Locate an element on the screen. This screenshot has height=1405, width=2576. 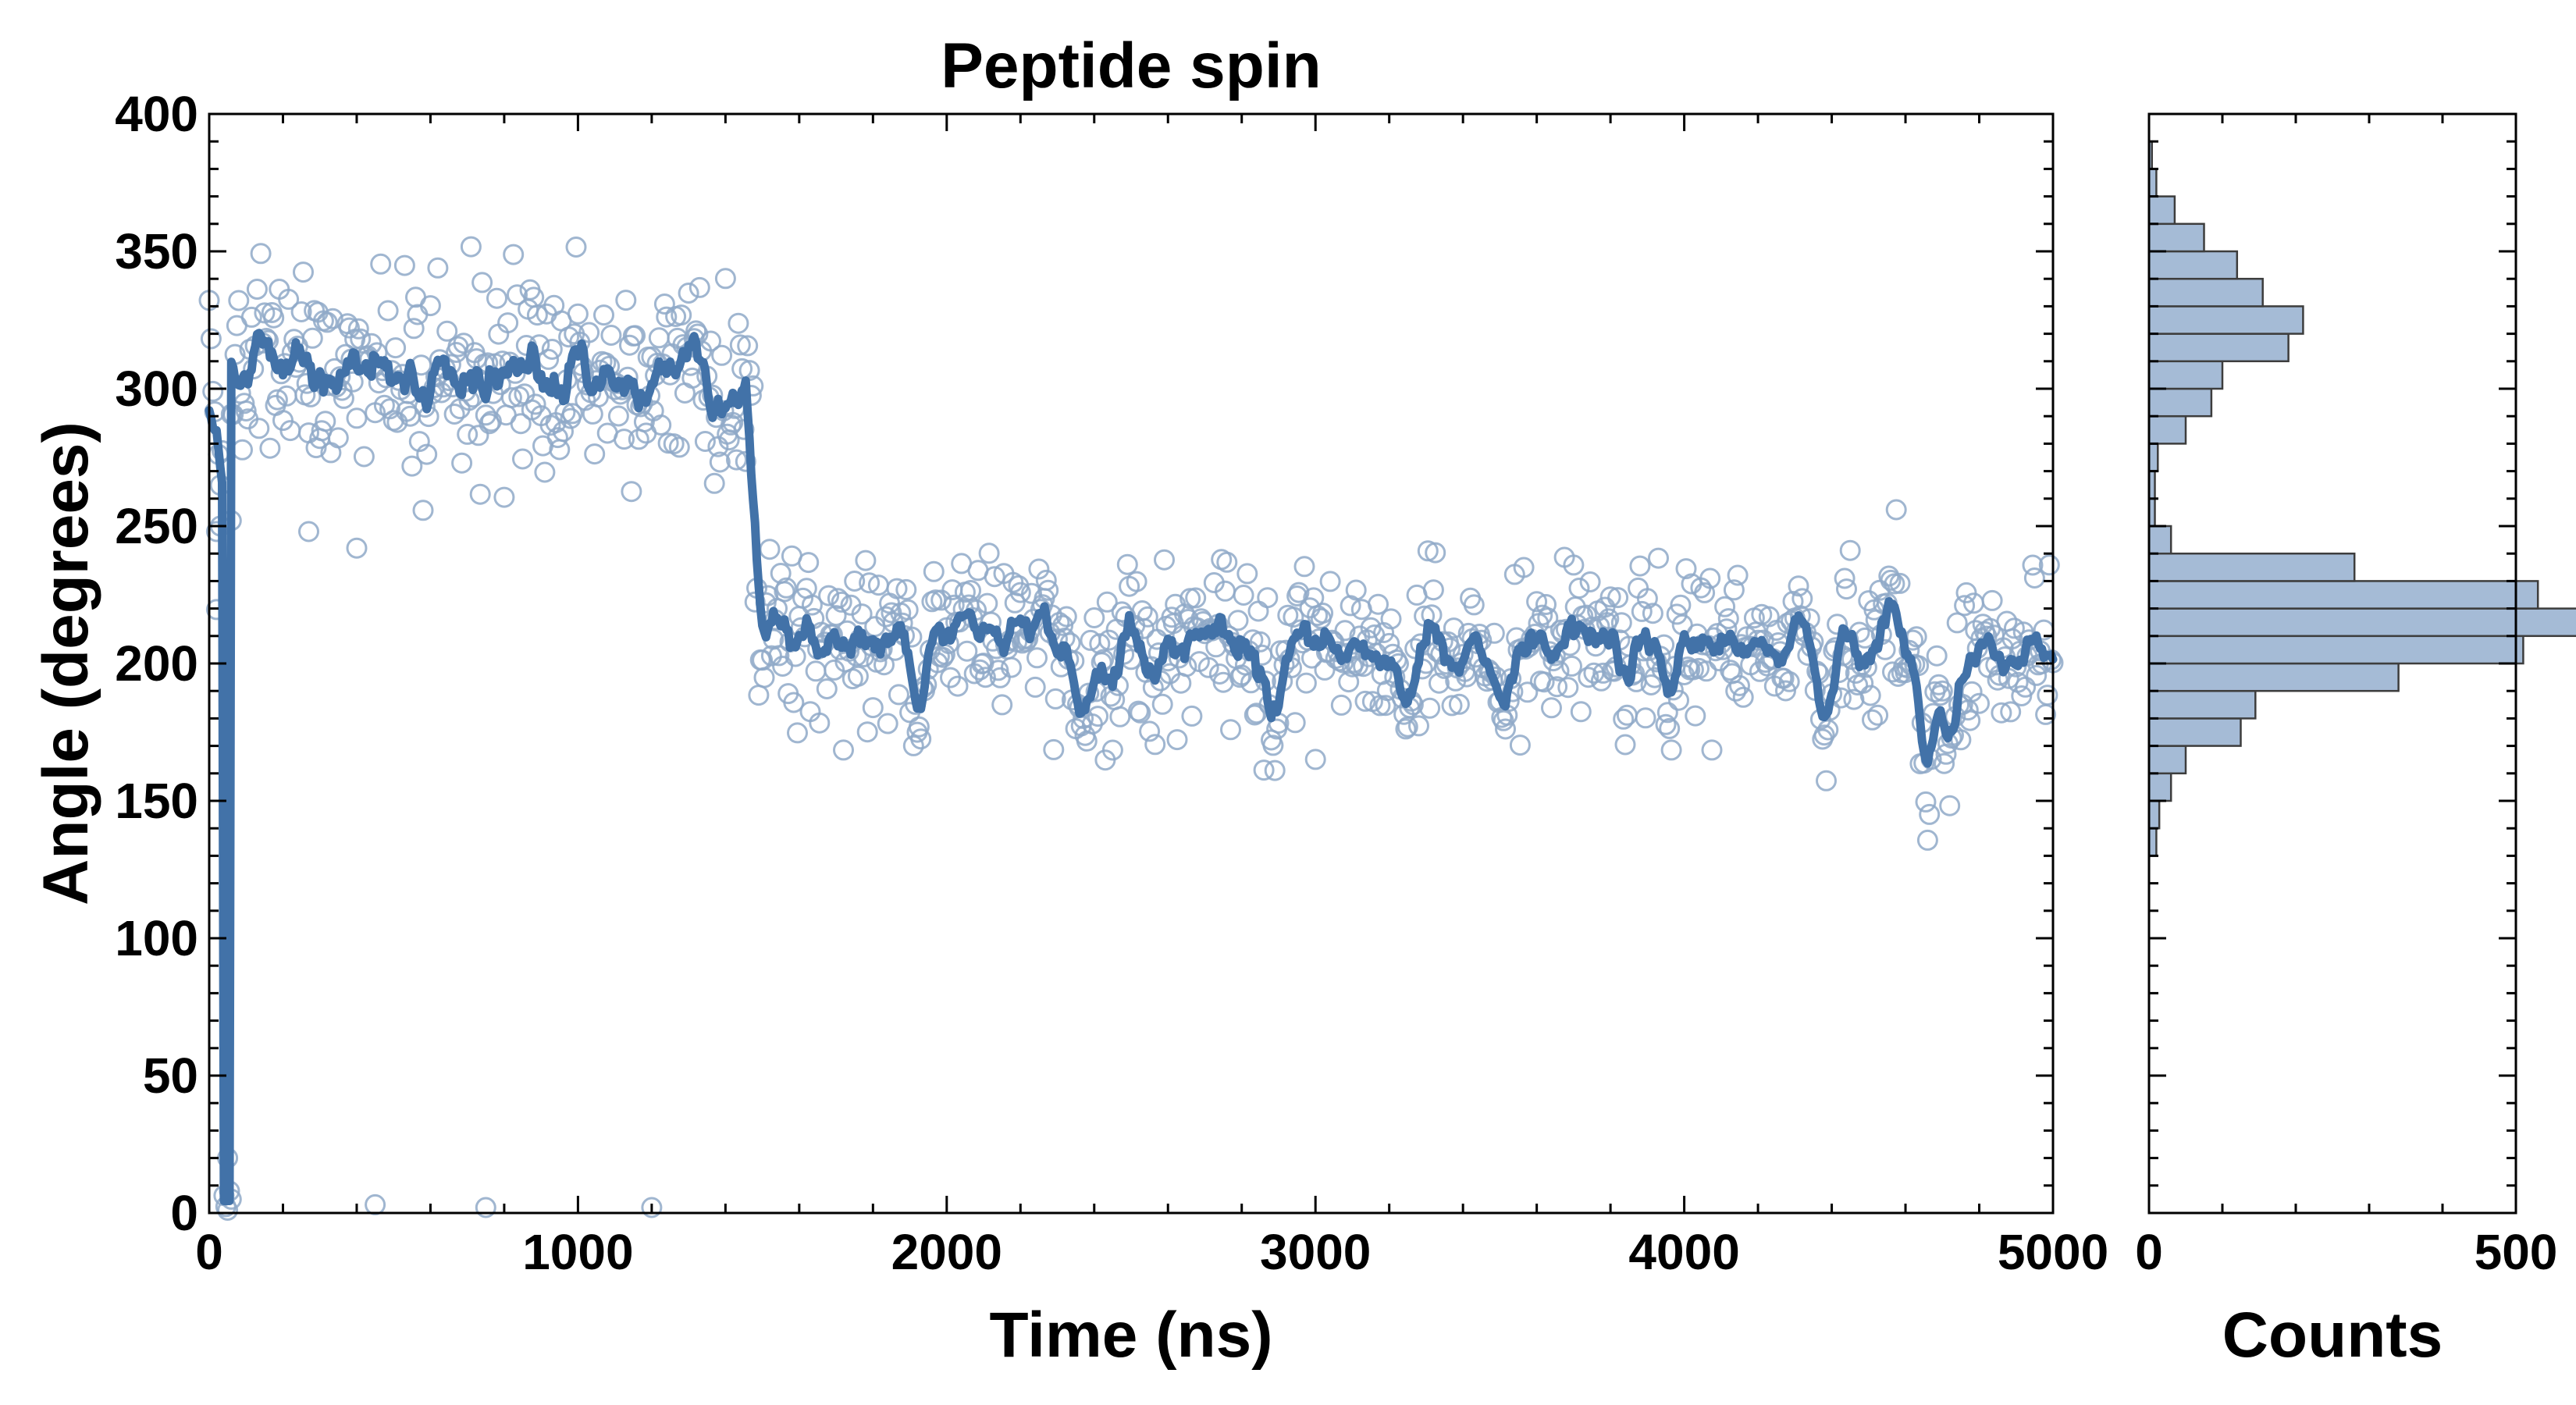
main-xtick-labels: 0 1000 2000 3000 4000 5000 is located at coordinates (1151, 1252).